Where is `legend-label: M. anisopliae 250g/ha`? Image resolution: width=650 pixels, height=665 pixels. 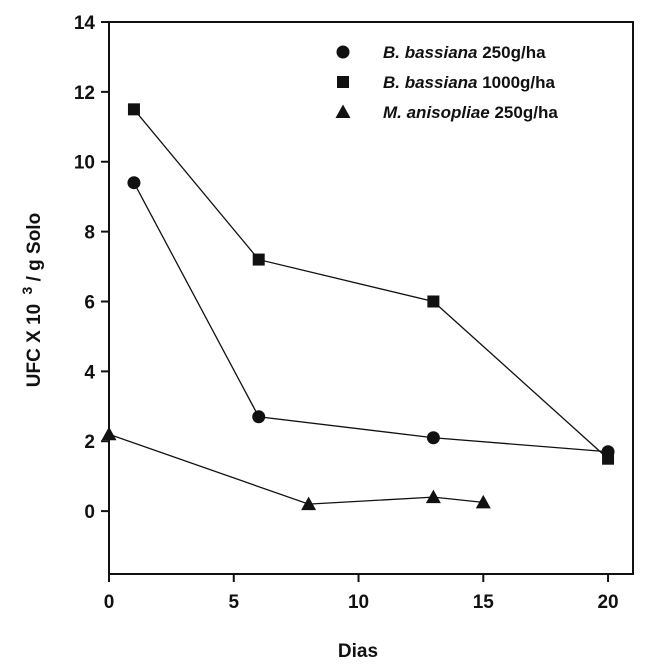 legend-label: M. anisopliae 250g/ha is located at coordinates (470, 112).